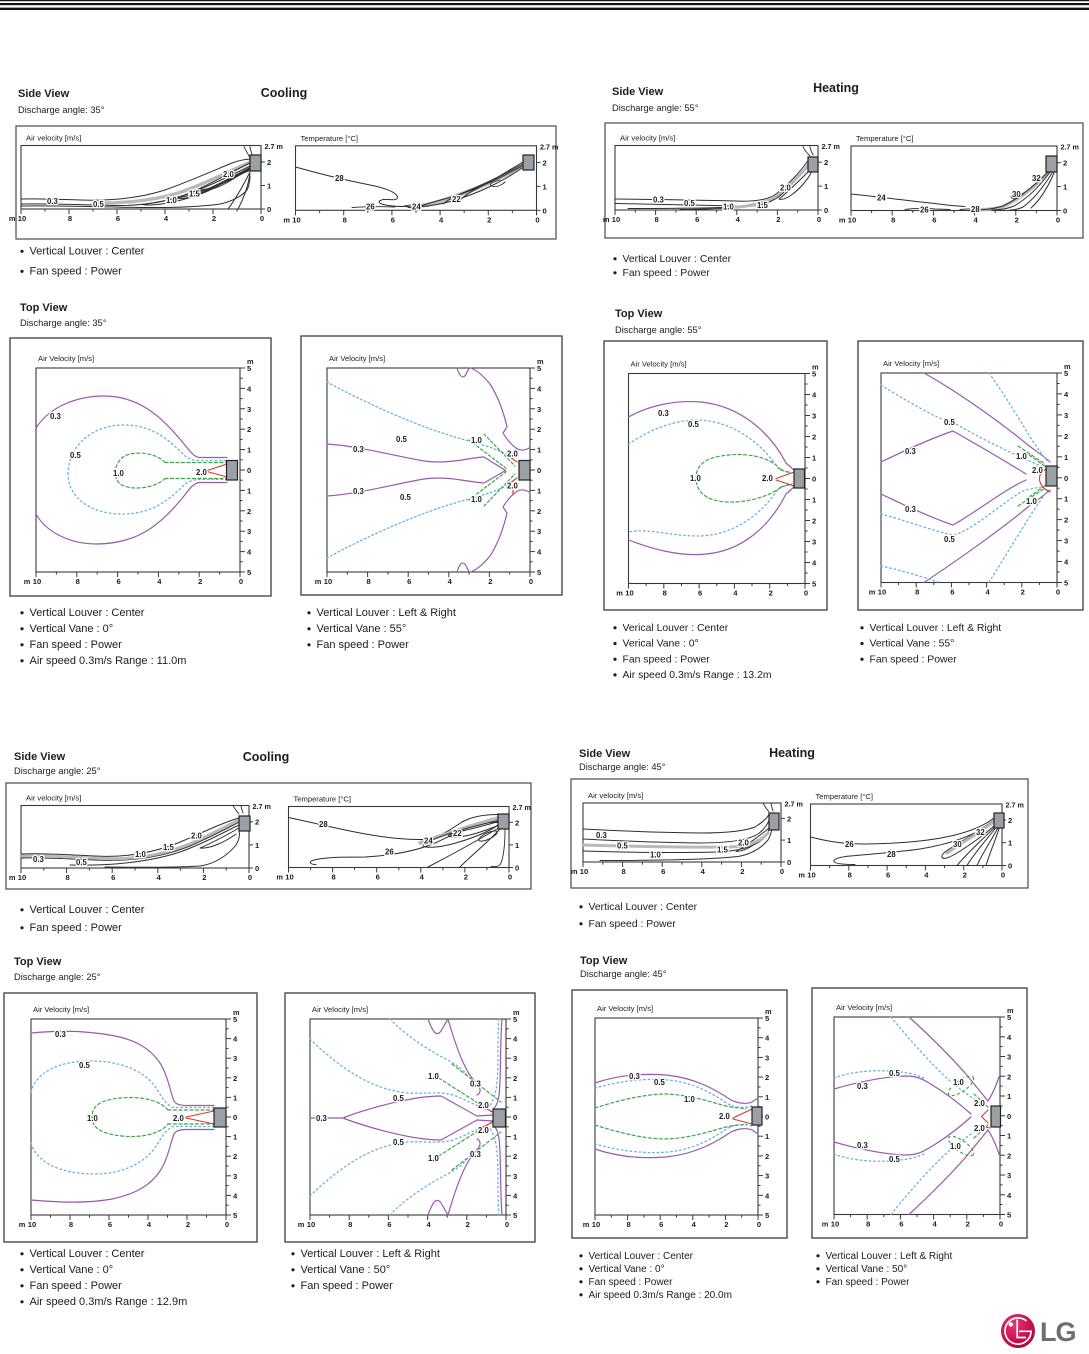  What do you see at coordinates (284, 93) in the screenshot?
I see `svg-text: Cooling` at bounding box center [284, 93].